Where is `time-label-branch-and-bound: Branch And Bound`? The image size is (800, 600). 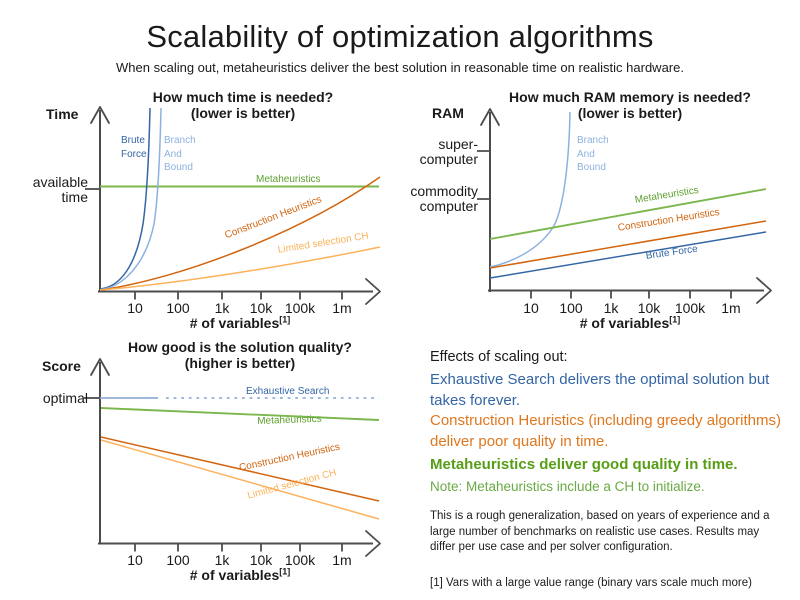 time-label-branch-and-bound: Branch And Bound is located at coordinates (180, 154).